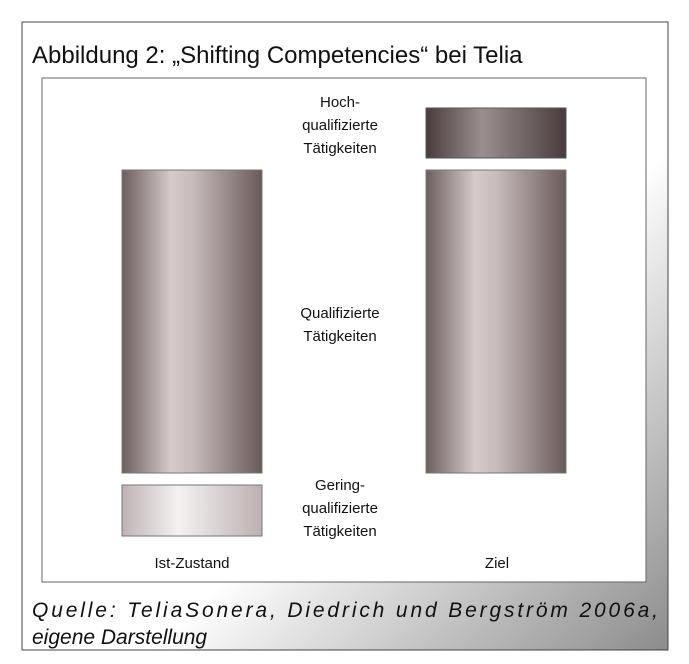 This screenshot has width=689, height=664. I want to click on caption-line: eigene Darstellung, so click(119, 637).